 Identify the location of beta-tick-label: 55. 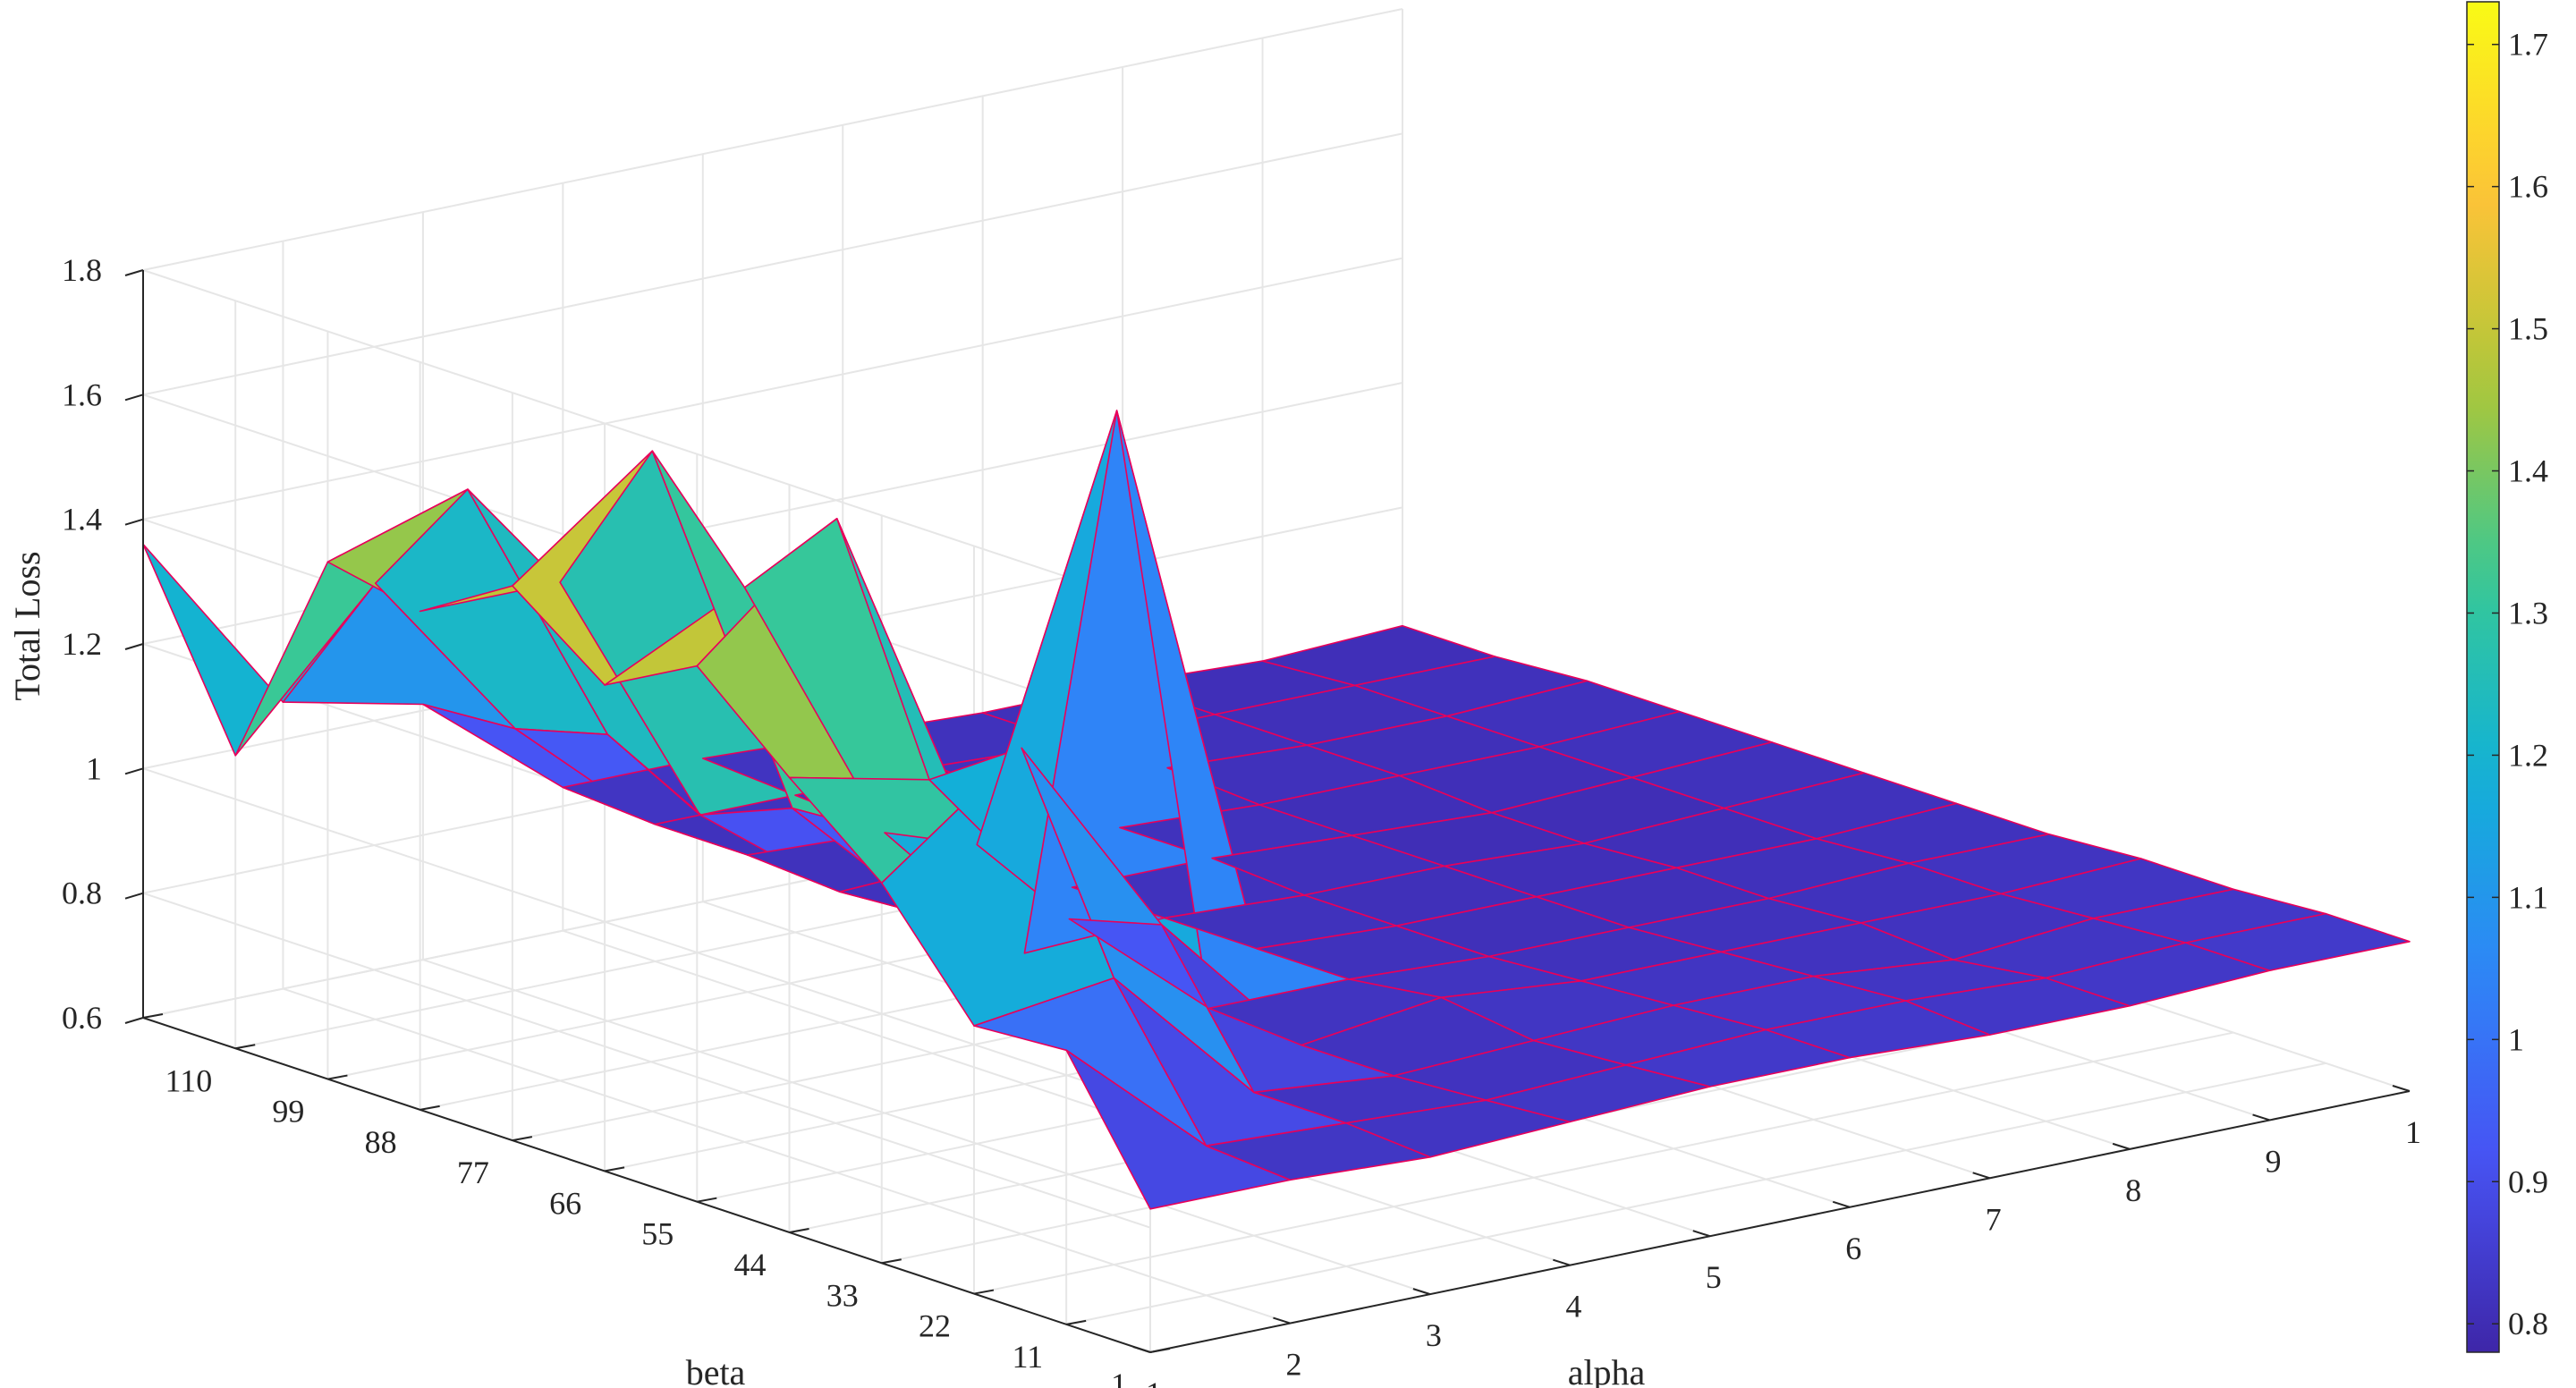
(657, 1234).